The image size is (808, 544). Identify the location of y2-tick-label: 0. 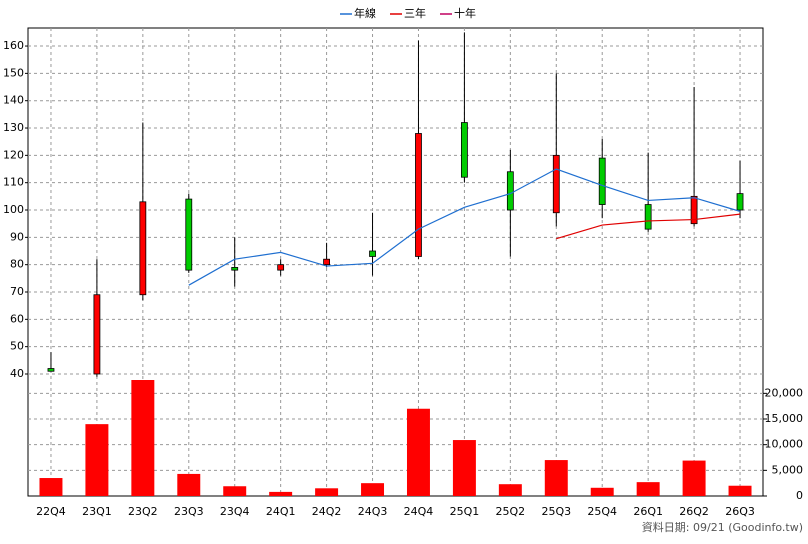
(799, 495).